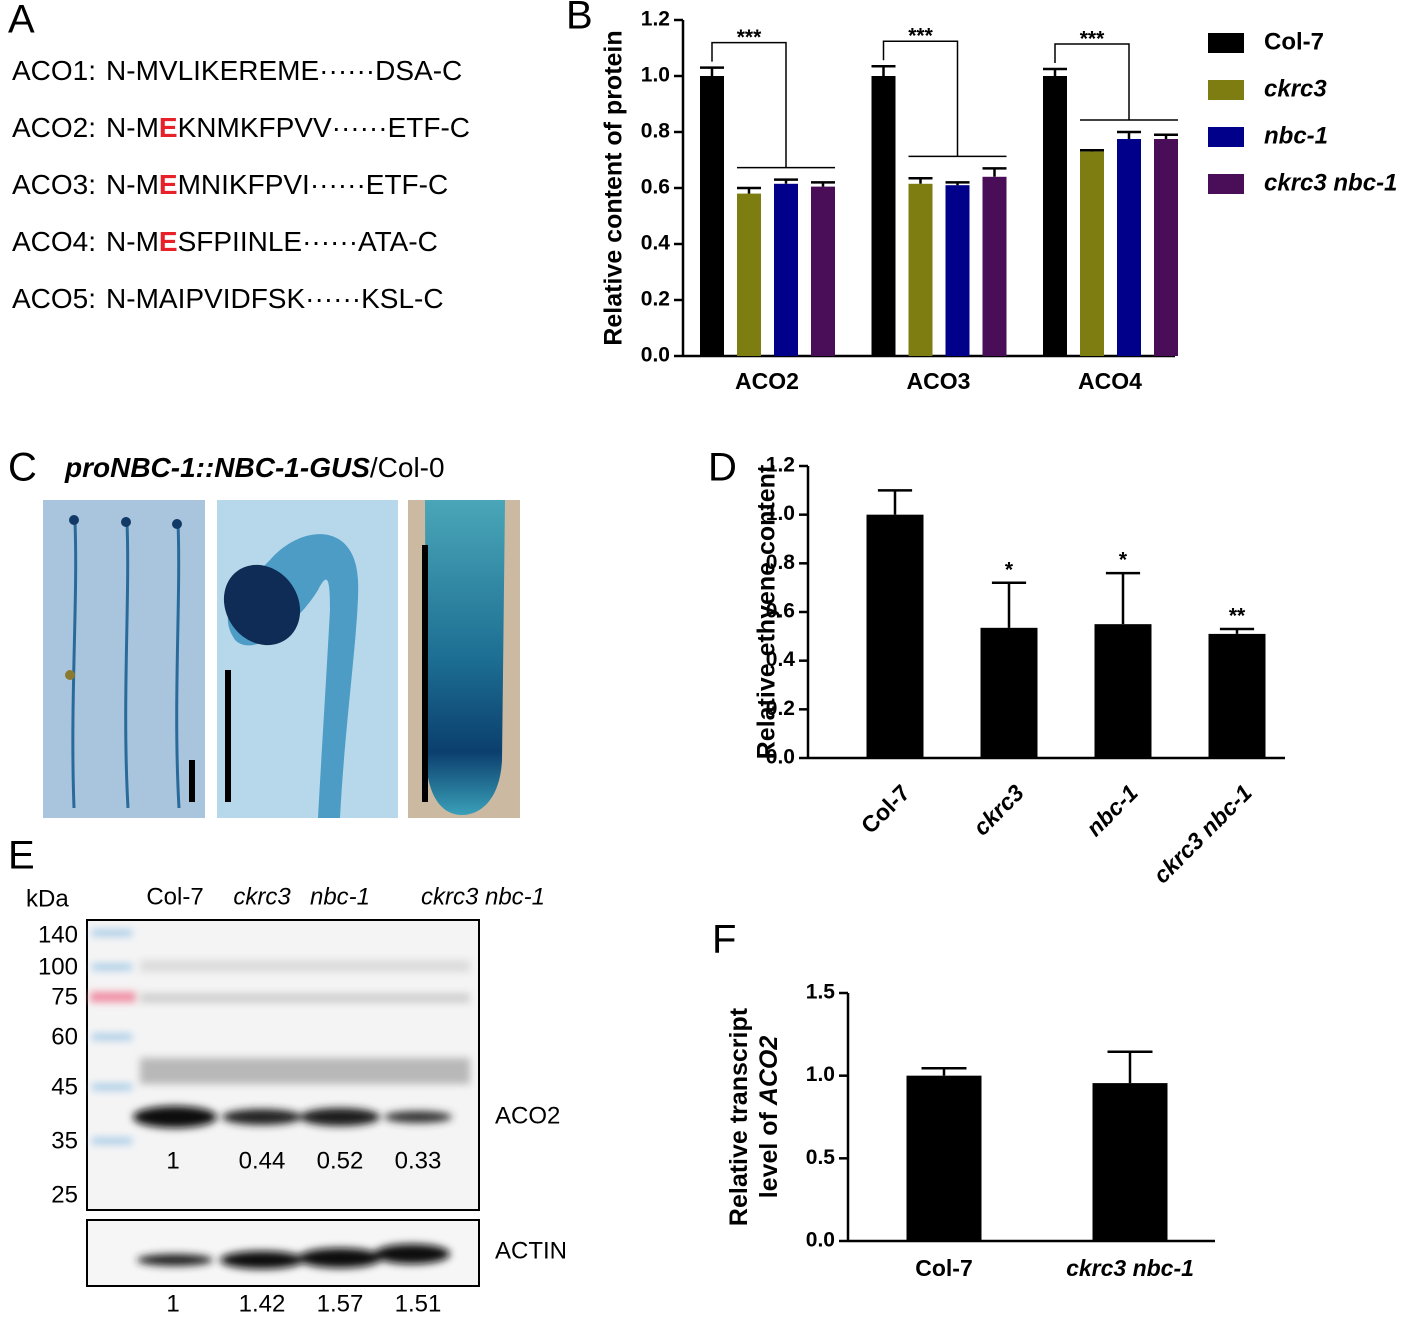 The image size is (1418, 1318). What do you see at coordinates (324, 127) in the screenshot?
I see `sequence-part: KNMKFPVV······ETF-C` at bounding box center [324, 127].